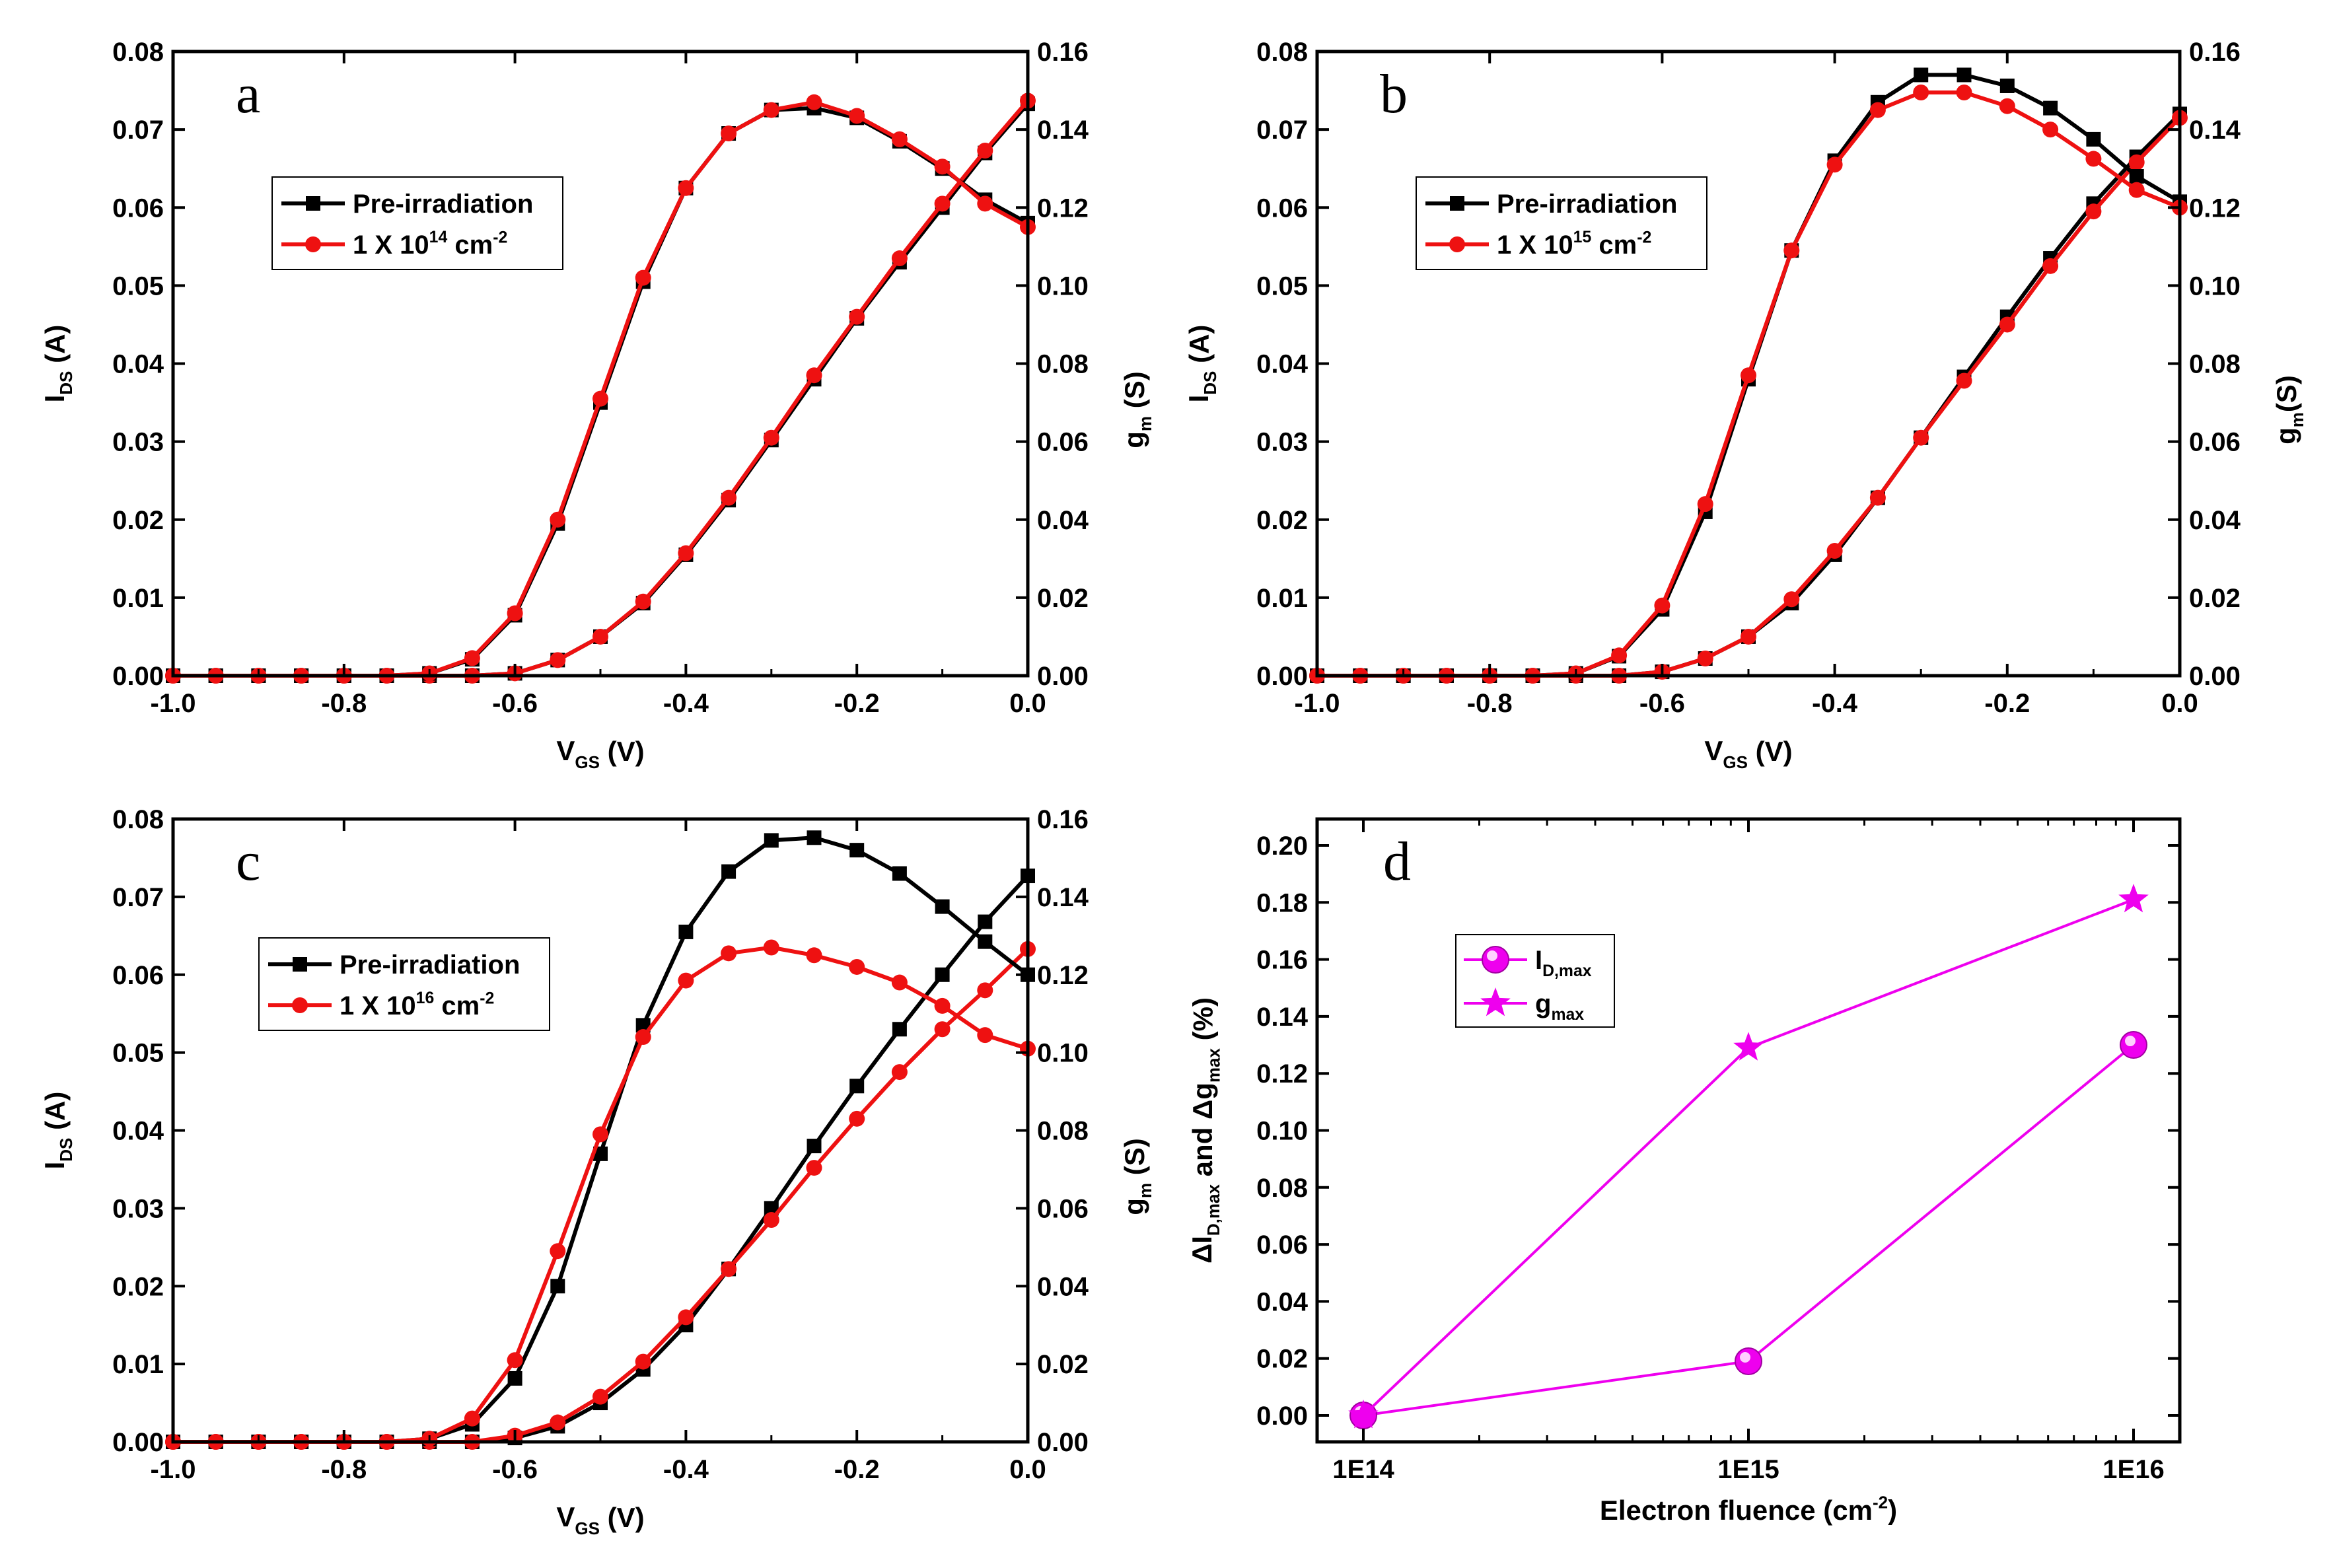 The width and height of the screenshot is (2335, 1568). Describe the element at coordinates (138, 1208) in the screenshot. I see `y-tick-label-c-3: 0.03` at that location.